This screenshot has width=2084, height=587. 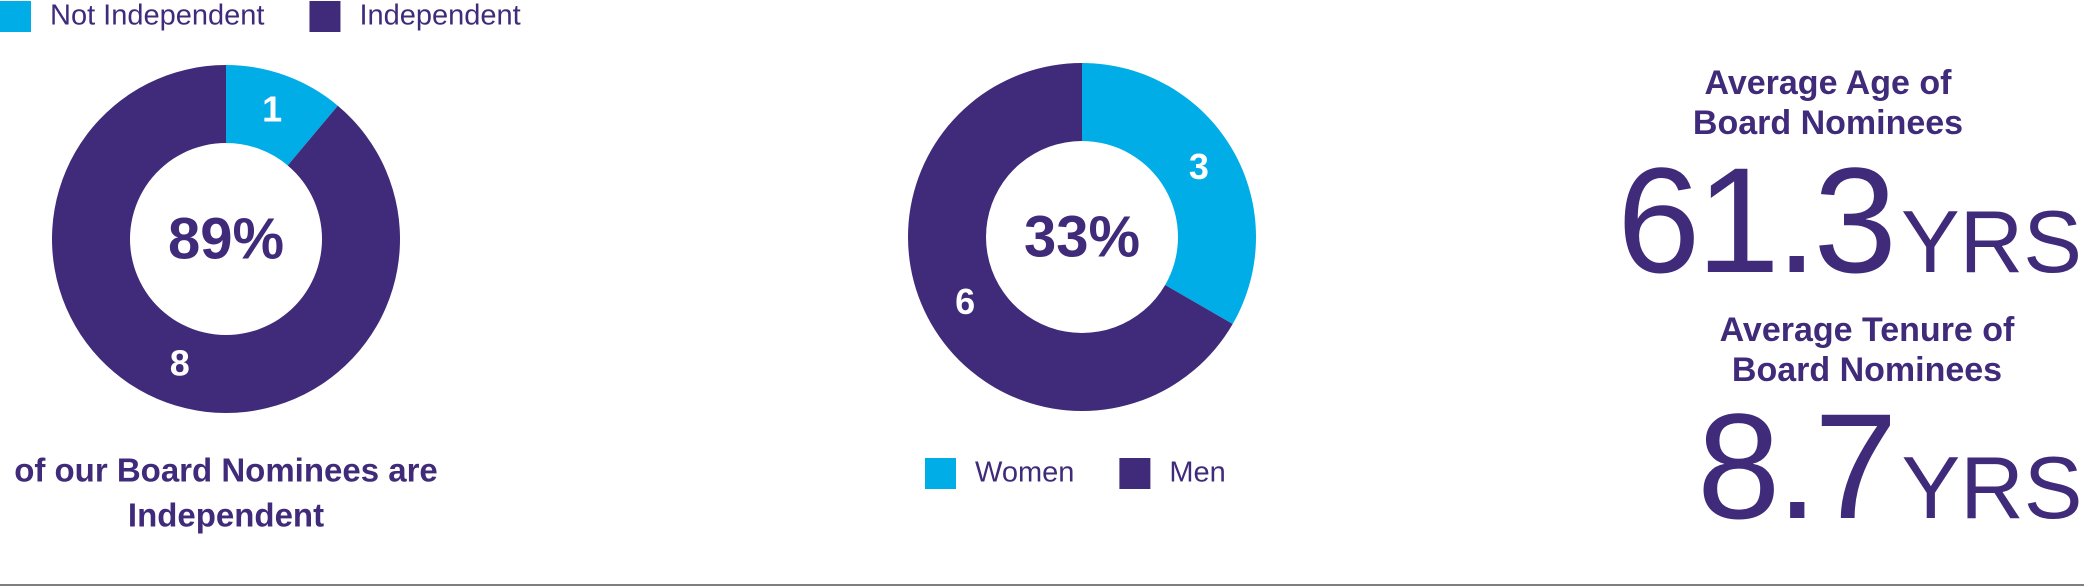 I want to click on stat-label: Average Tenure of, so click(x=1867, y=330).